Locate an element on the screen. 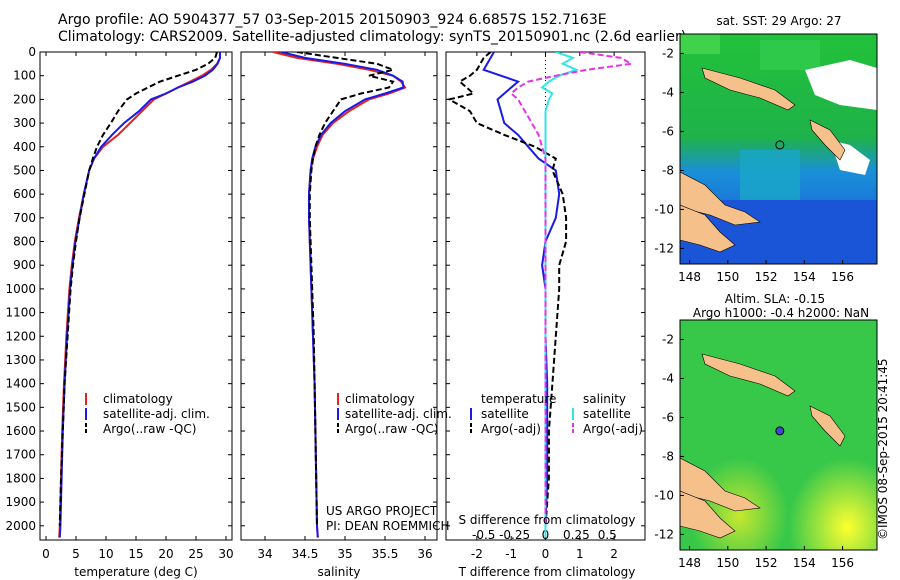 This screenshot has width=900, height=580. x-tick-label: -1 is located at coordinates (511, 554).